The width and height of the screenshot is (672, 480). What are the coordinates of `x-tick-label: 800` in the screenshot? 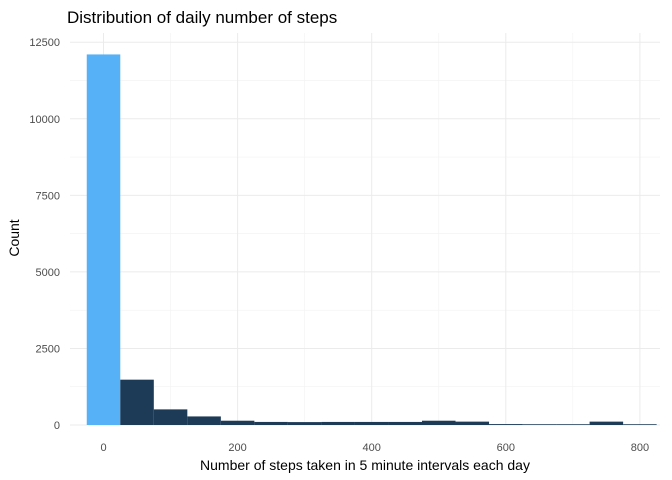 It's located at (640, 448).